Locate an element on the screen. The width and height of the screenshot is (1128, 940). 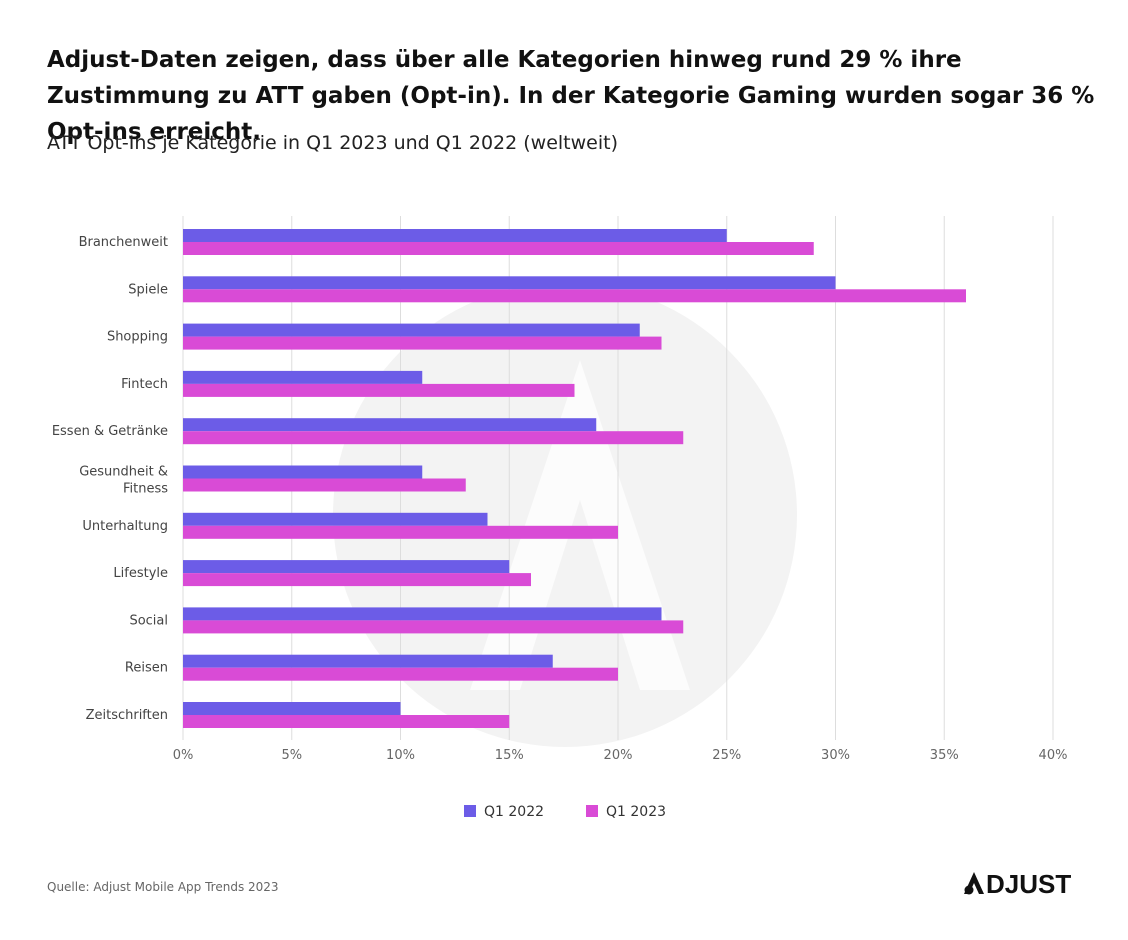
category-label: Lifestyle is located at coordinates (140, 573).